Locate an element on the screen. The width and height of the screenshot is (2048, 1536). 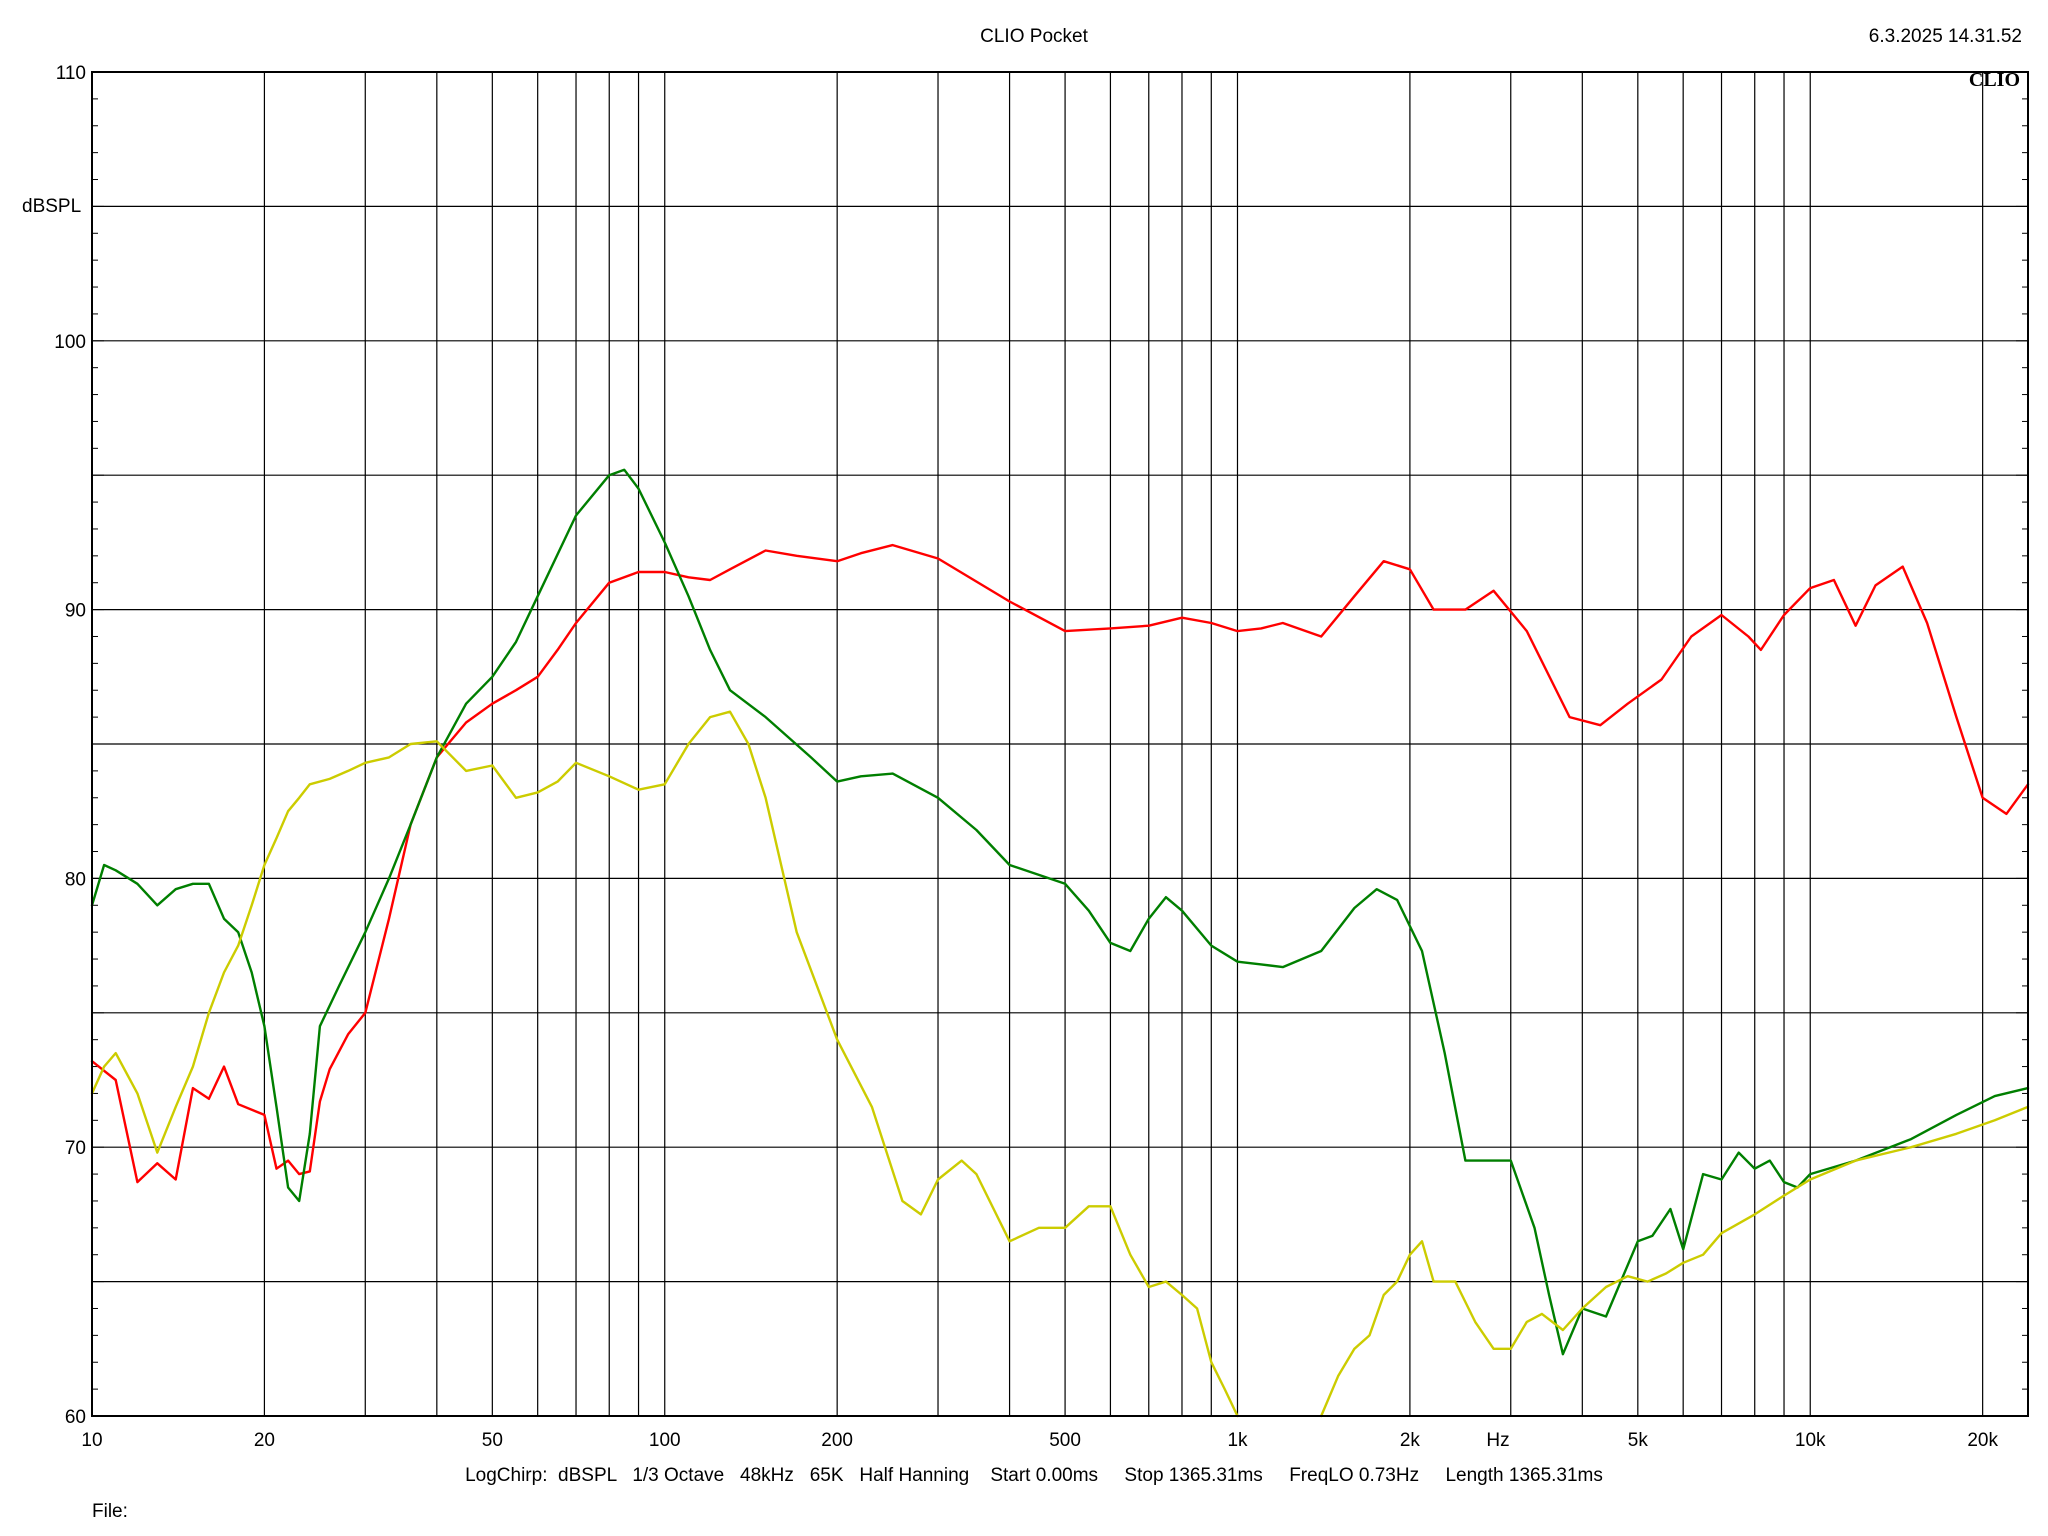
chart-title: CLIO Pocket is located at coordinates (1034, 36).